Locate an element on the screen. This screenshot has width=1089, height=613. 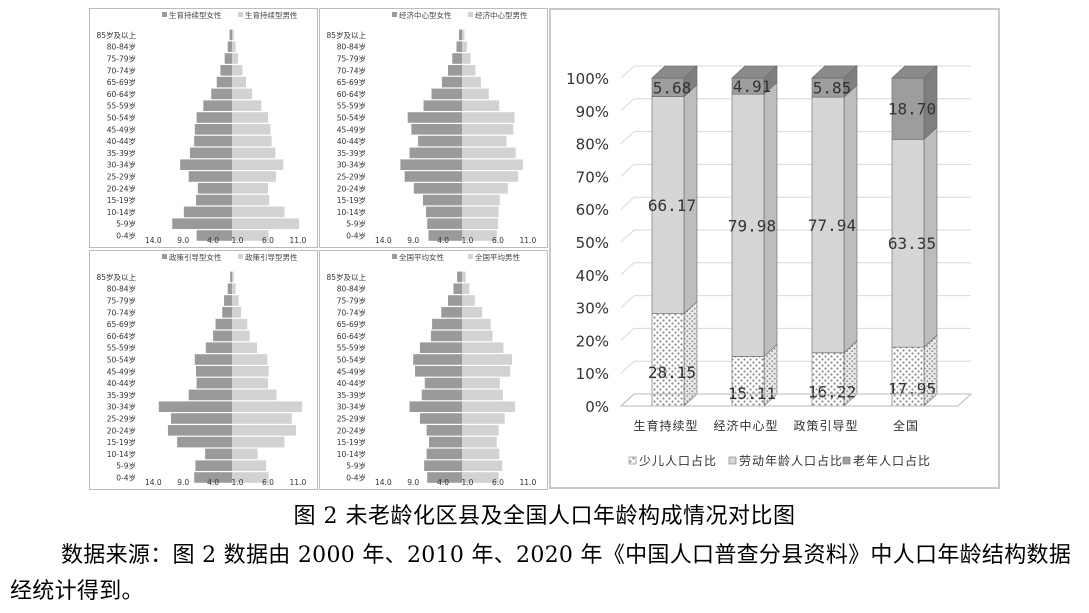
age-label: 80-84岁 is located at coordinates (121, 47).